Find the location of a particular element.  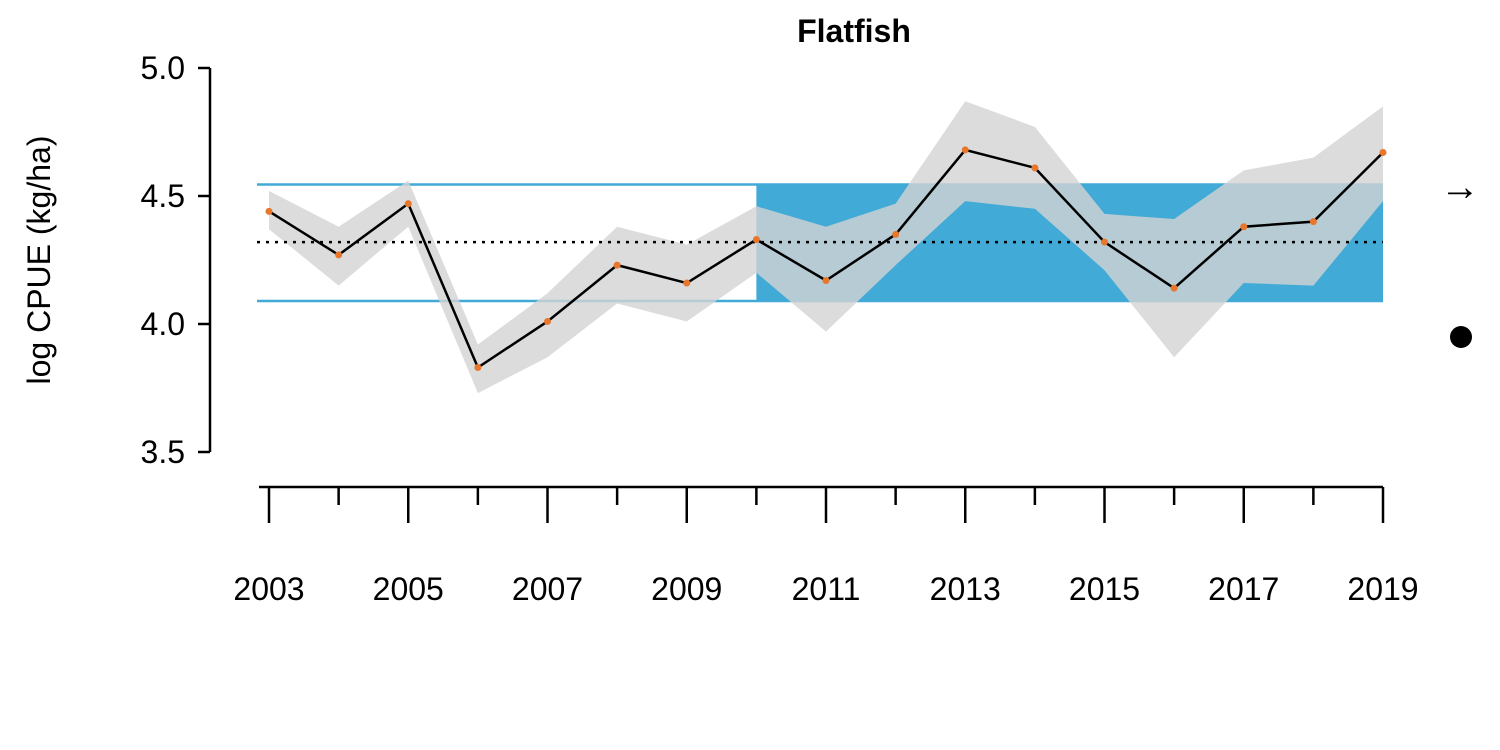

y-tick-label-4.5: 4.5 is located at coordinates (163, 196).